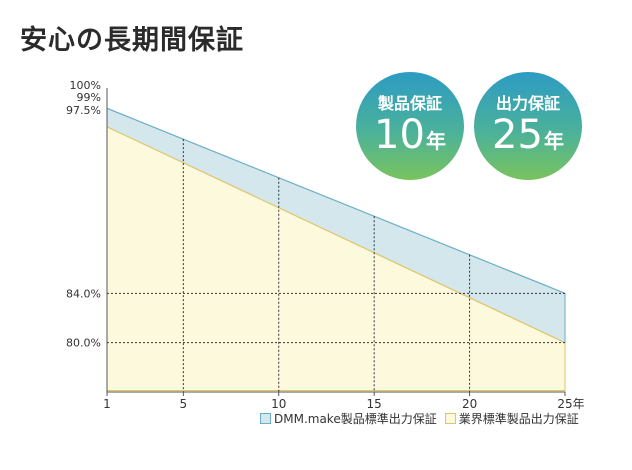 This screenshot has width=632, height=470. What do you see at coordinates (527, 103) in the screenshot?
I see `output-warranty-label: 出力保証` at bounding box center [527, 103].